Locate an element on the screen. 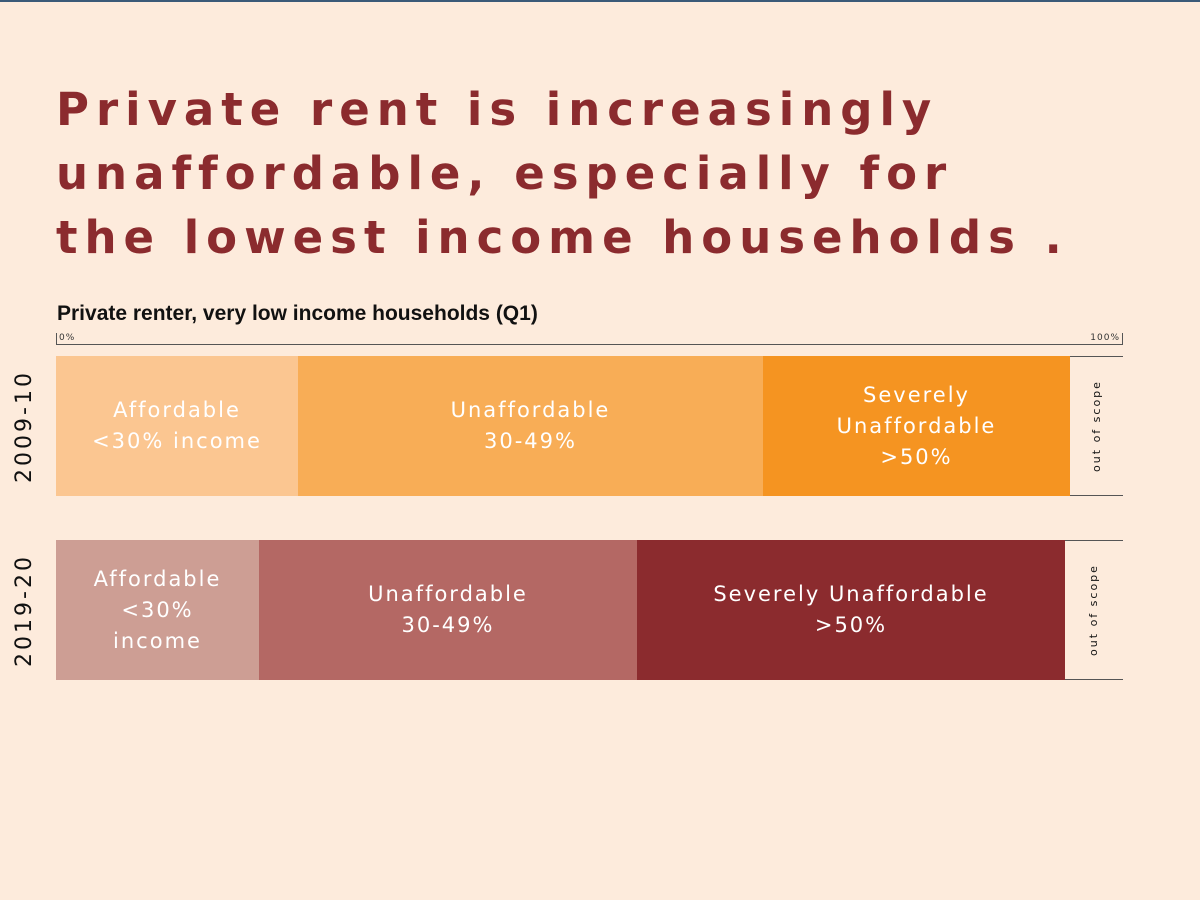  row-label-text: 2009-10 is located at coordinates (24, 426).